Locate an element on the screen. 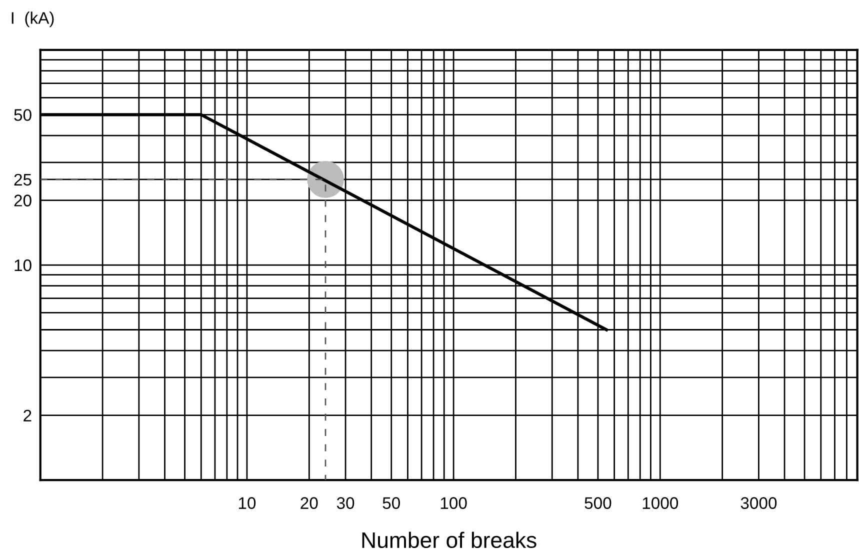 The width and height of the screenshot is (859, 555). y-axis-title: I (kA) is located at coordinates (33, 20).